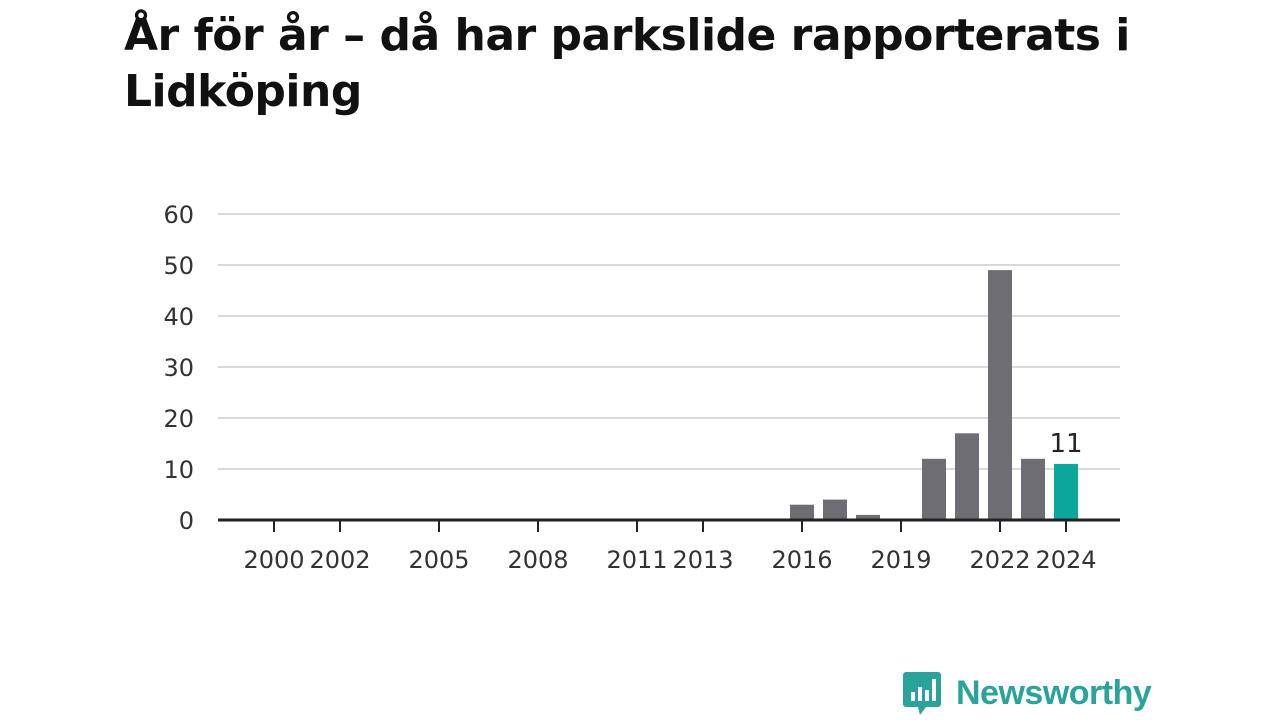 Image resolution: width=1280 pixels, height=720 pixels. I want to click on y-tick-label: 20, so click(178, 419).